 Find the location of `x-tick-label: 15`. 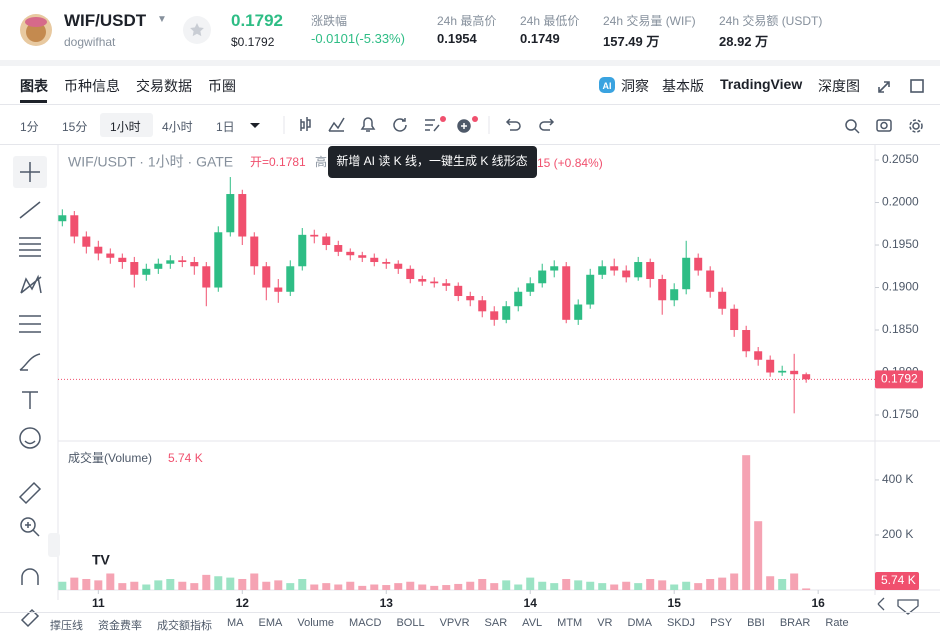

x-tick-label: 15 is located at coordinates (675, 603).